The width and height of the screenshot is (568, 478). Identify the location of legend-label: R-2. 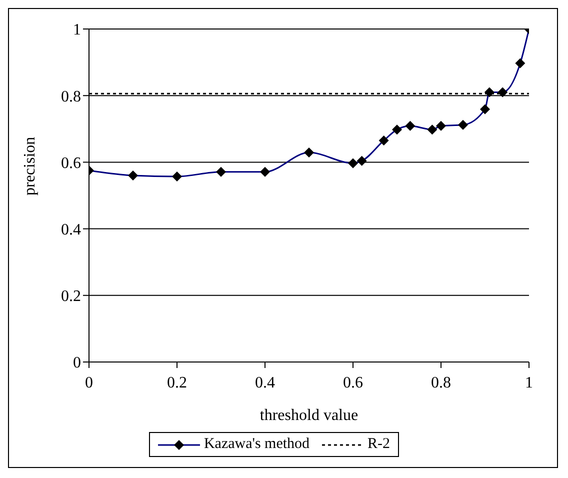
(378, 444).